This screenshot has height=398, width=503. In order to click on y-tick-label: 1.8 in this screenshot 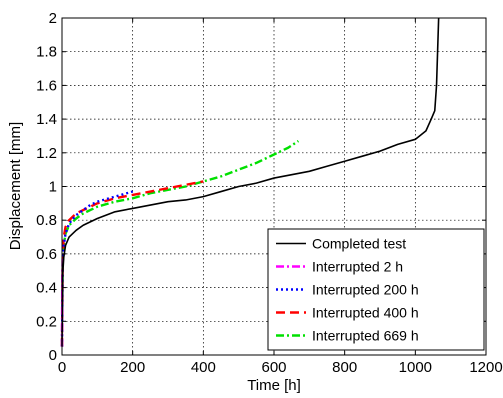, I will do `click(46, 52)`.